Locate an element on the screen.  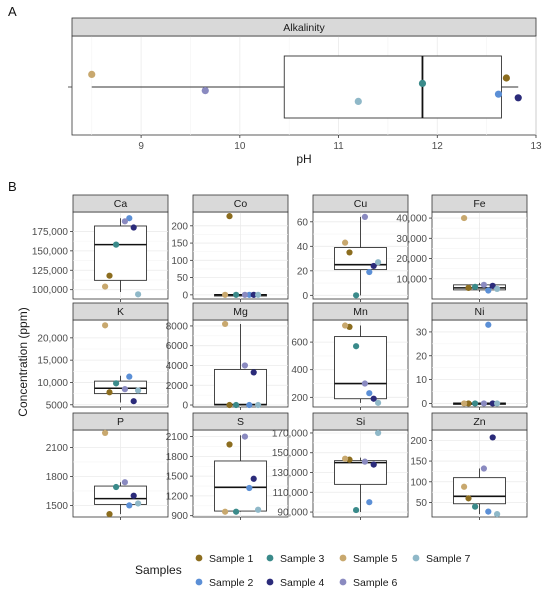
y-tick-label: 1500 is located at coordinates (57, 506).